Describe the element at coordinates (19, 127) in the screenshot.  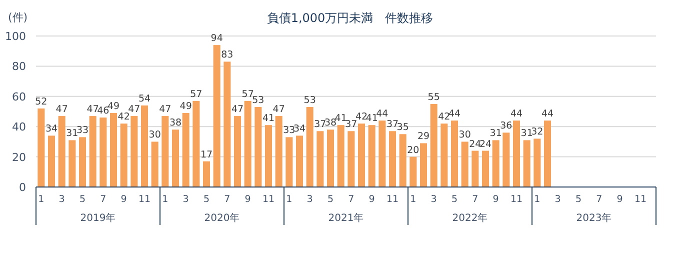
I see `y-tick-label: 40` at that location.